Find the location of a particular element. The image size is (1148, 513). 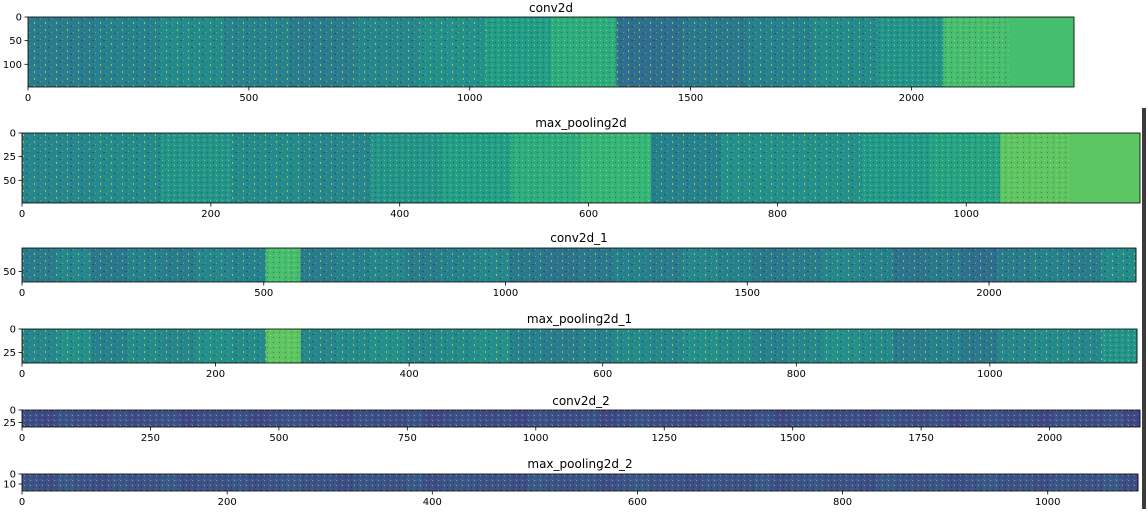

max-pooling2d-2-frame is located at coordinates (580, 482).